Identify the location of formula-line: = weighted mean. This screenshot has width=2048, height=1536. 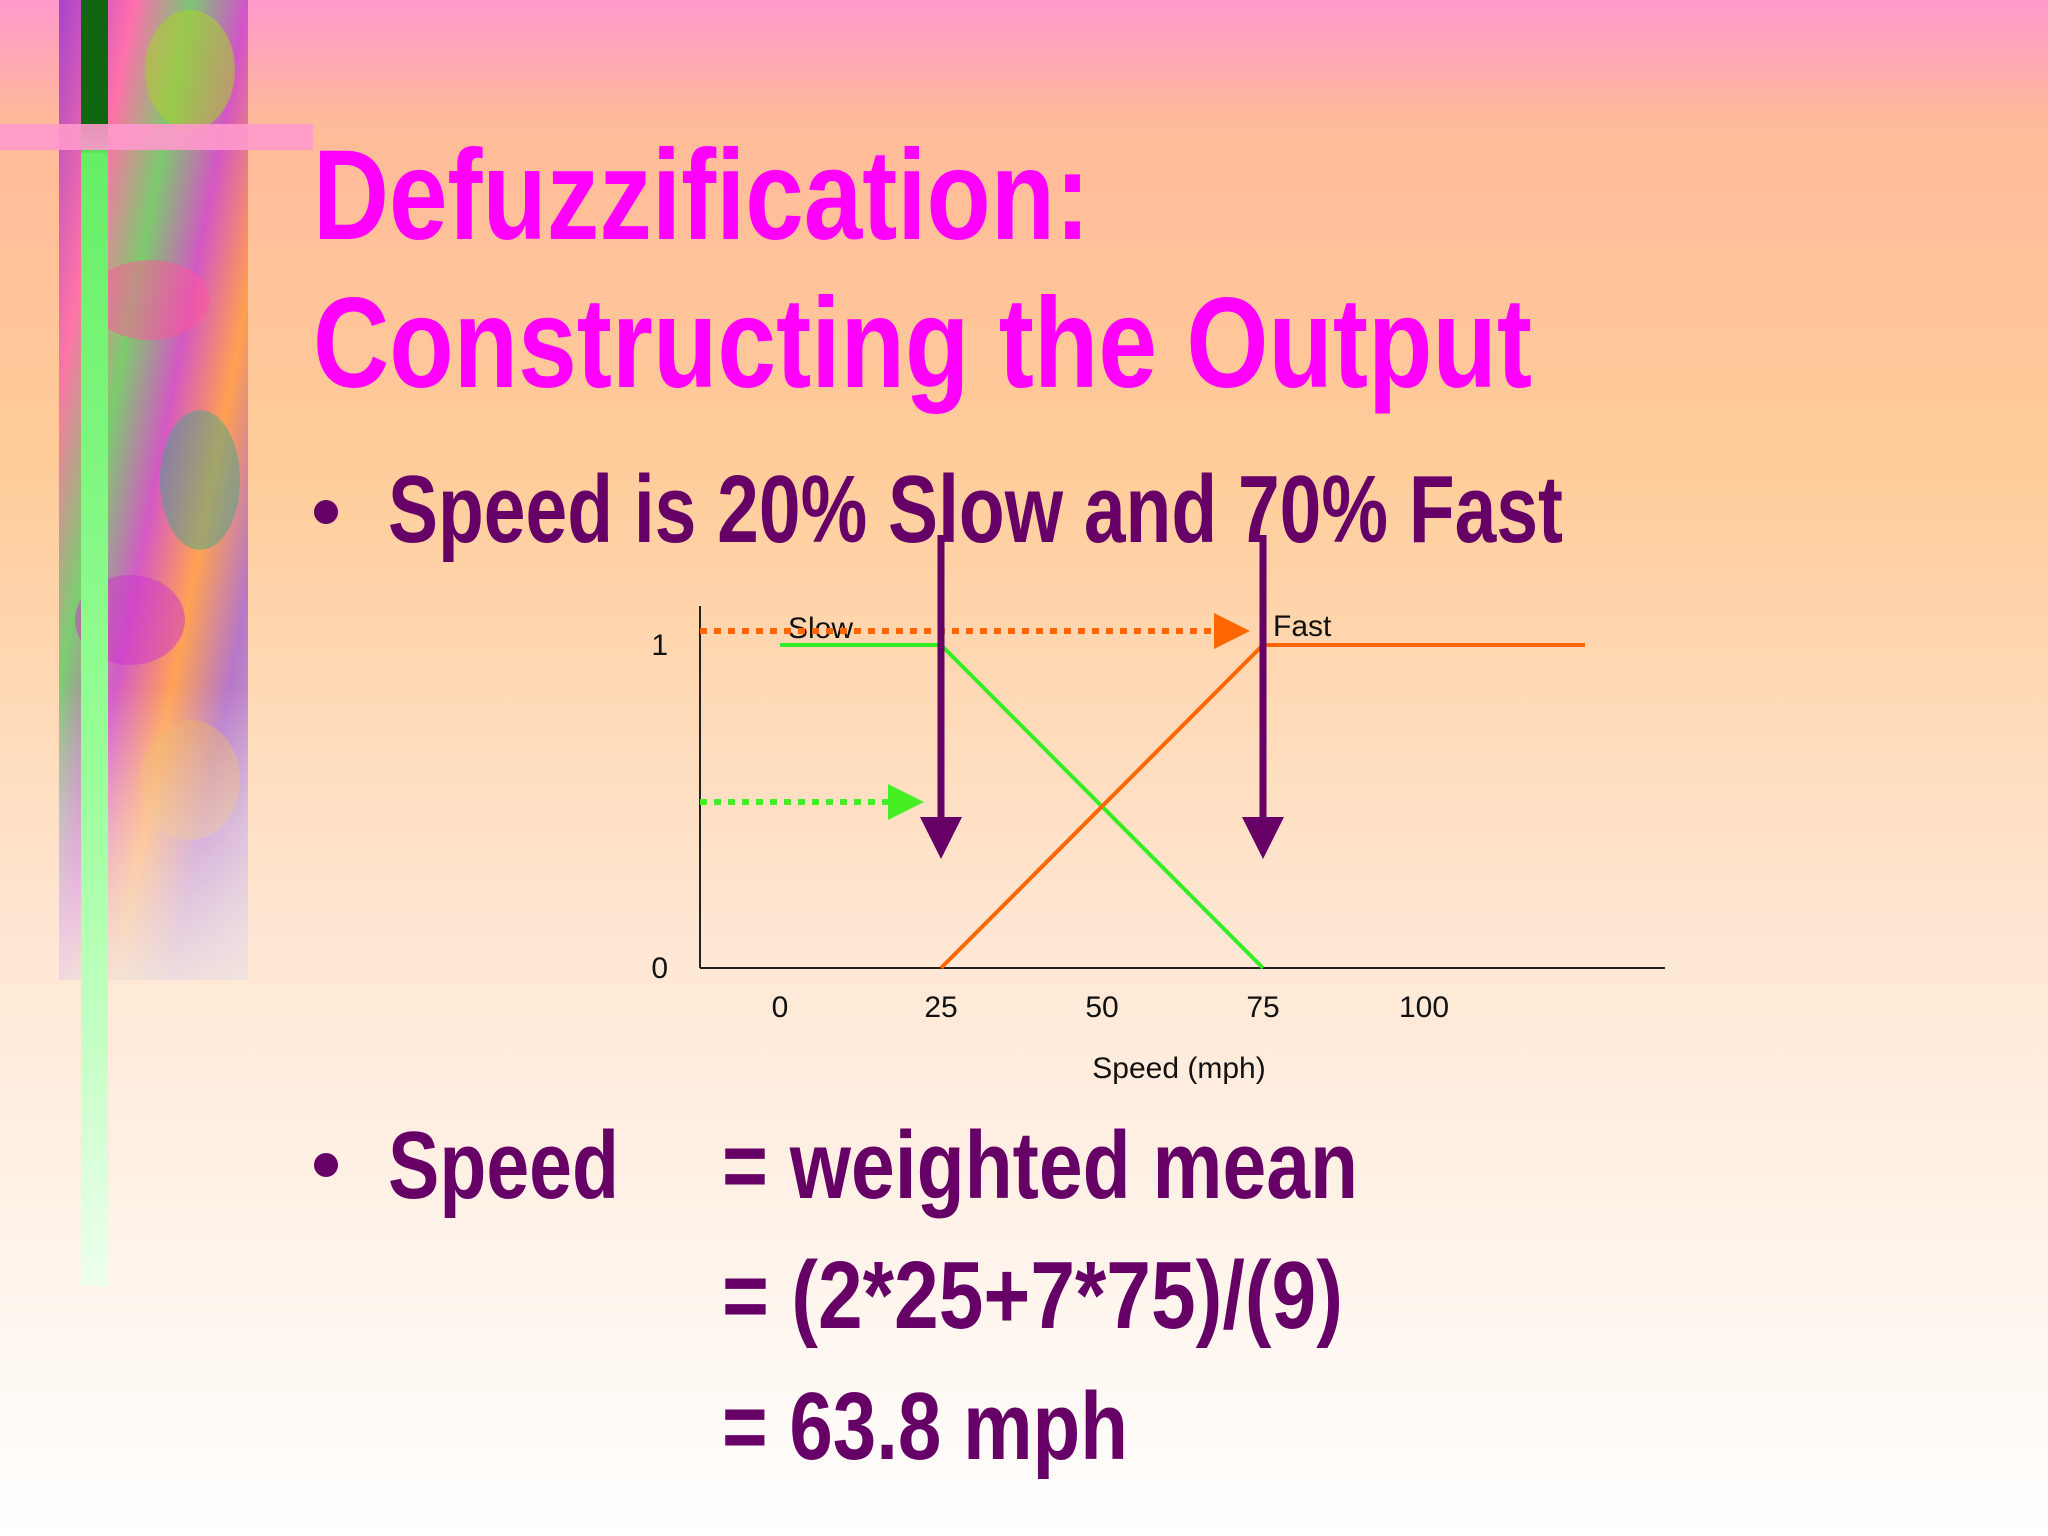
(1040, 1165).